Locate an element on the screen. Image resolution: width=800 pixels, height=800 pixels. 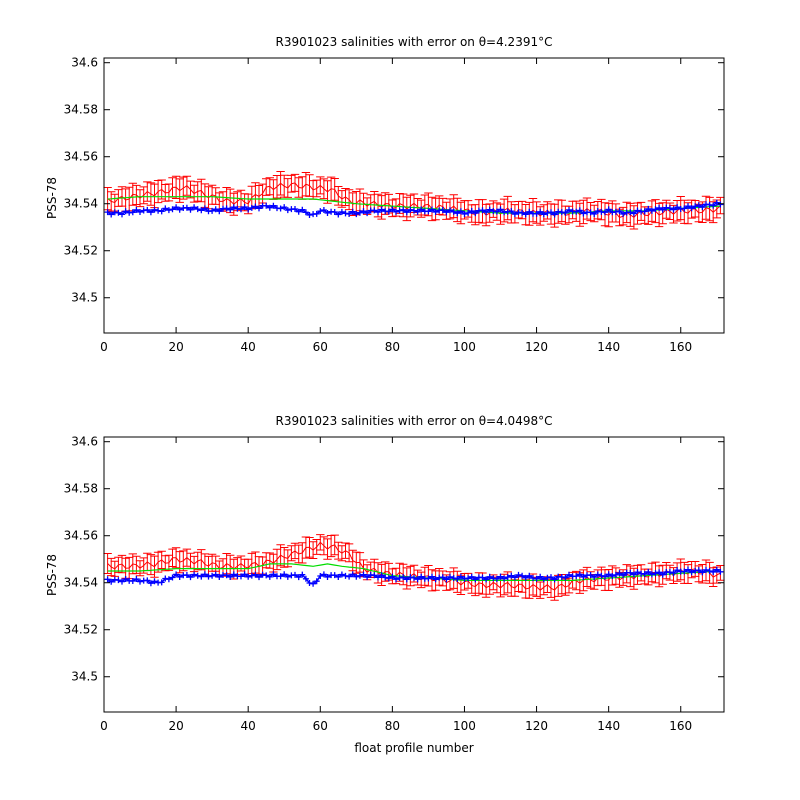
bottom-panel-ylabel: PSS-78 is located at coordinates (52, 575).